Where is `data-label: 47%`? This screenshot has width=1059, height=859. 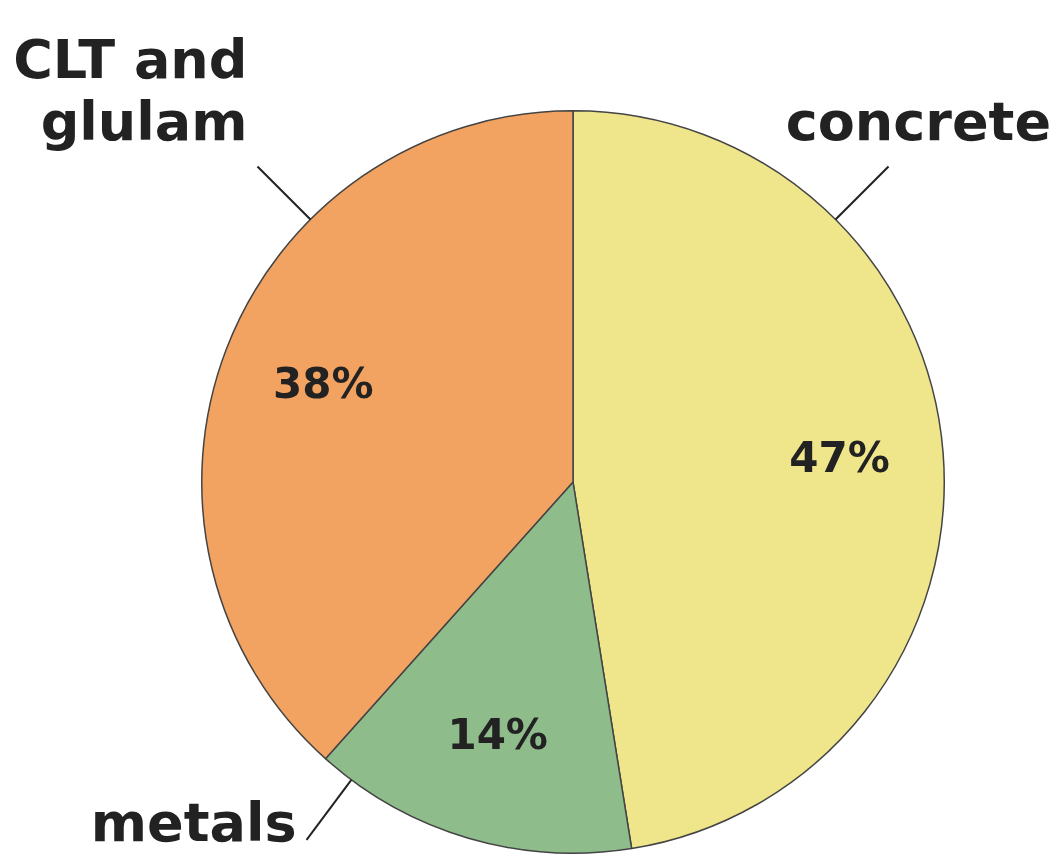 data-label: 47% is located at coordinates (839, 457).